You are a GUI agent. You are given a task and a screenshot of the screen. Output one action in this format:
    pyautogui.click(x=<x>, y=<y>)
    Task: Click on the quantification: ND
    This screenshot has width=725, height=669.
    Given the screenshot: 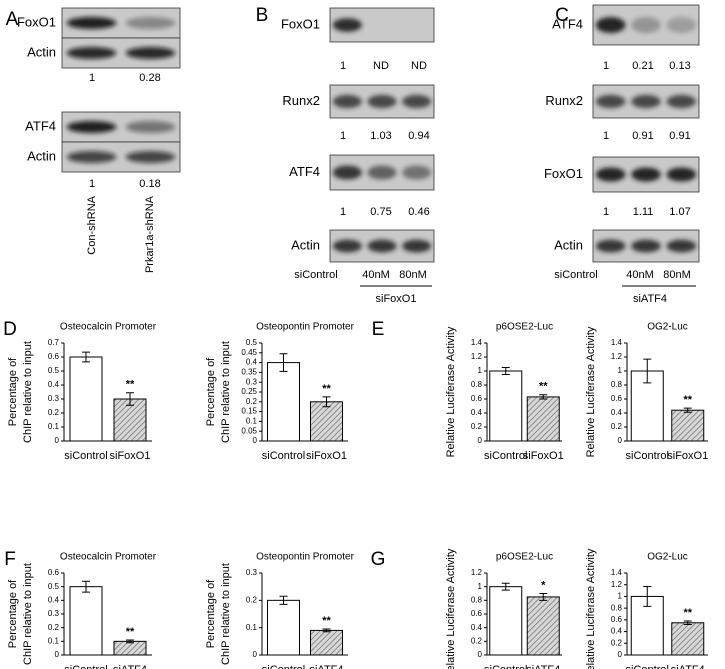 What is the action you would take?
    pyautogui.click(x=419, y=66)
    